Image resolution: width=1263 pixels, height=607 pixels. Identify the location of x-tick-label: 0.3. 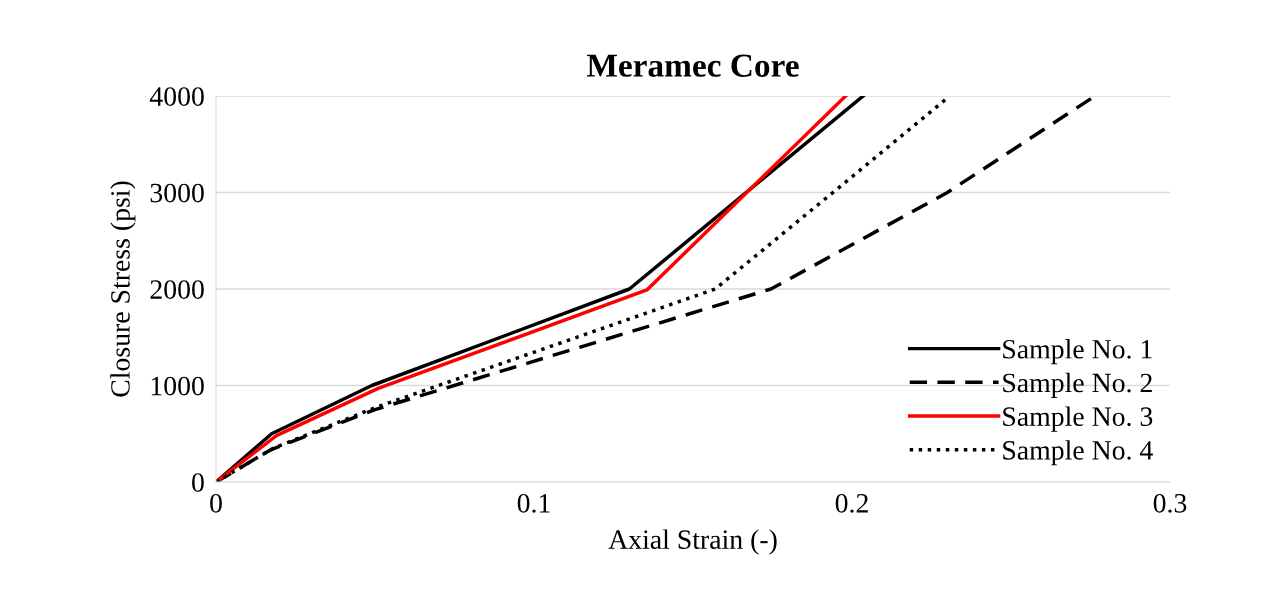
(1170, 503).